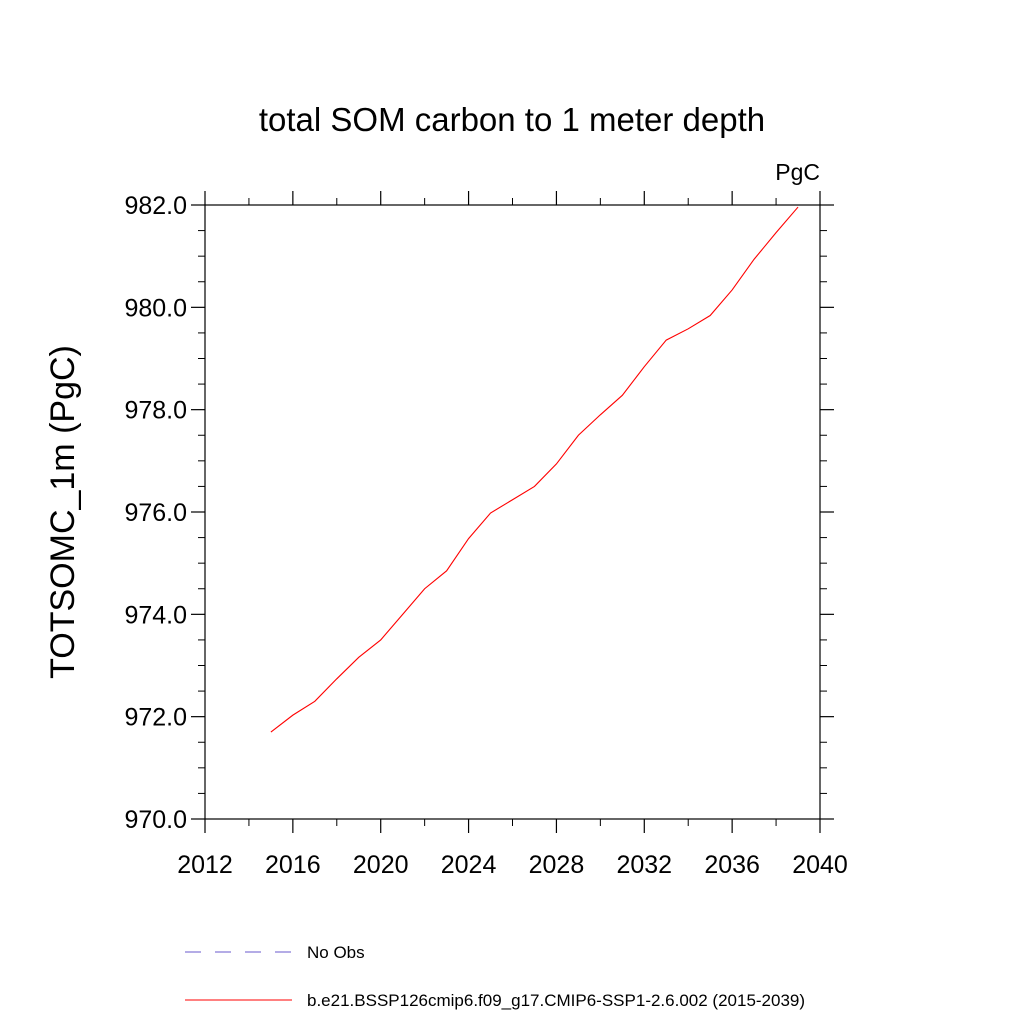 This screenshot has height=1024, width=1024. What do you see at coordinates (155, 411) in the screenshot?
I see `y-tick-label: 978.0` at bounding box center [155, 411].